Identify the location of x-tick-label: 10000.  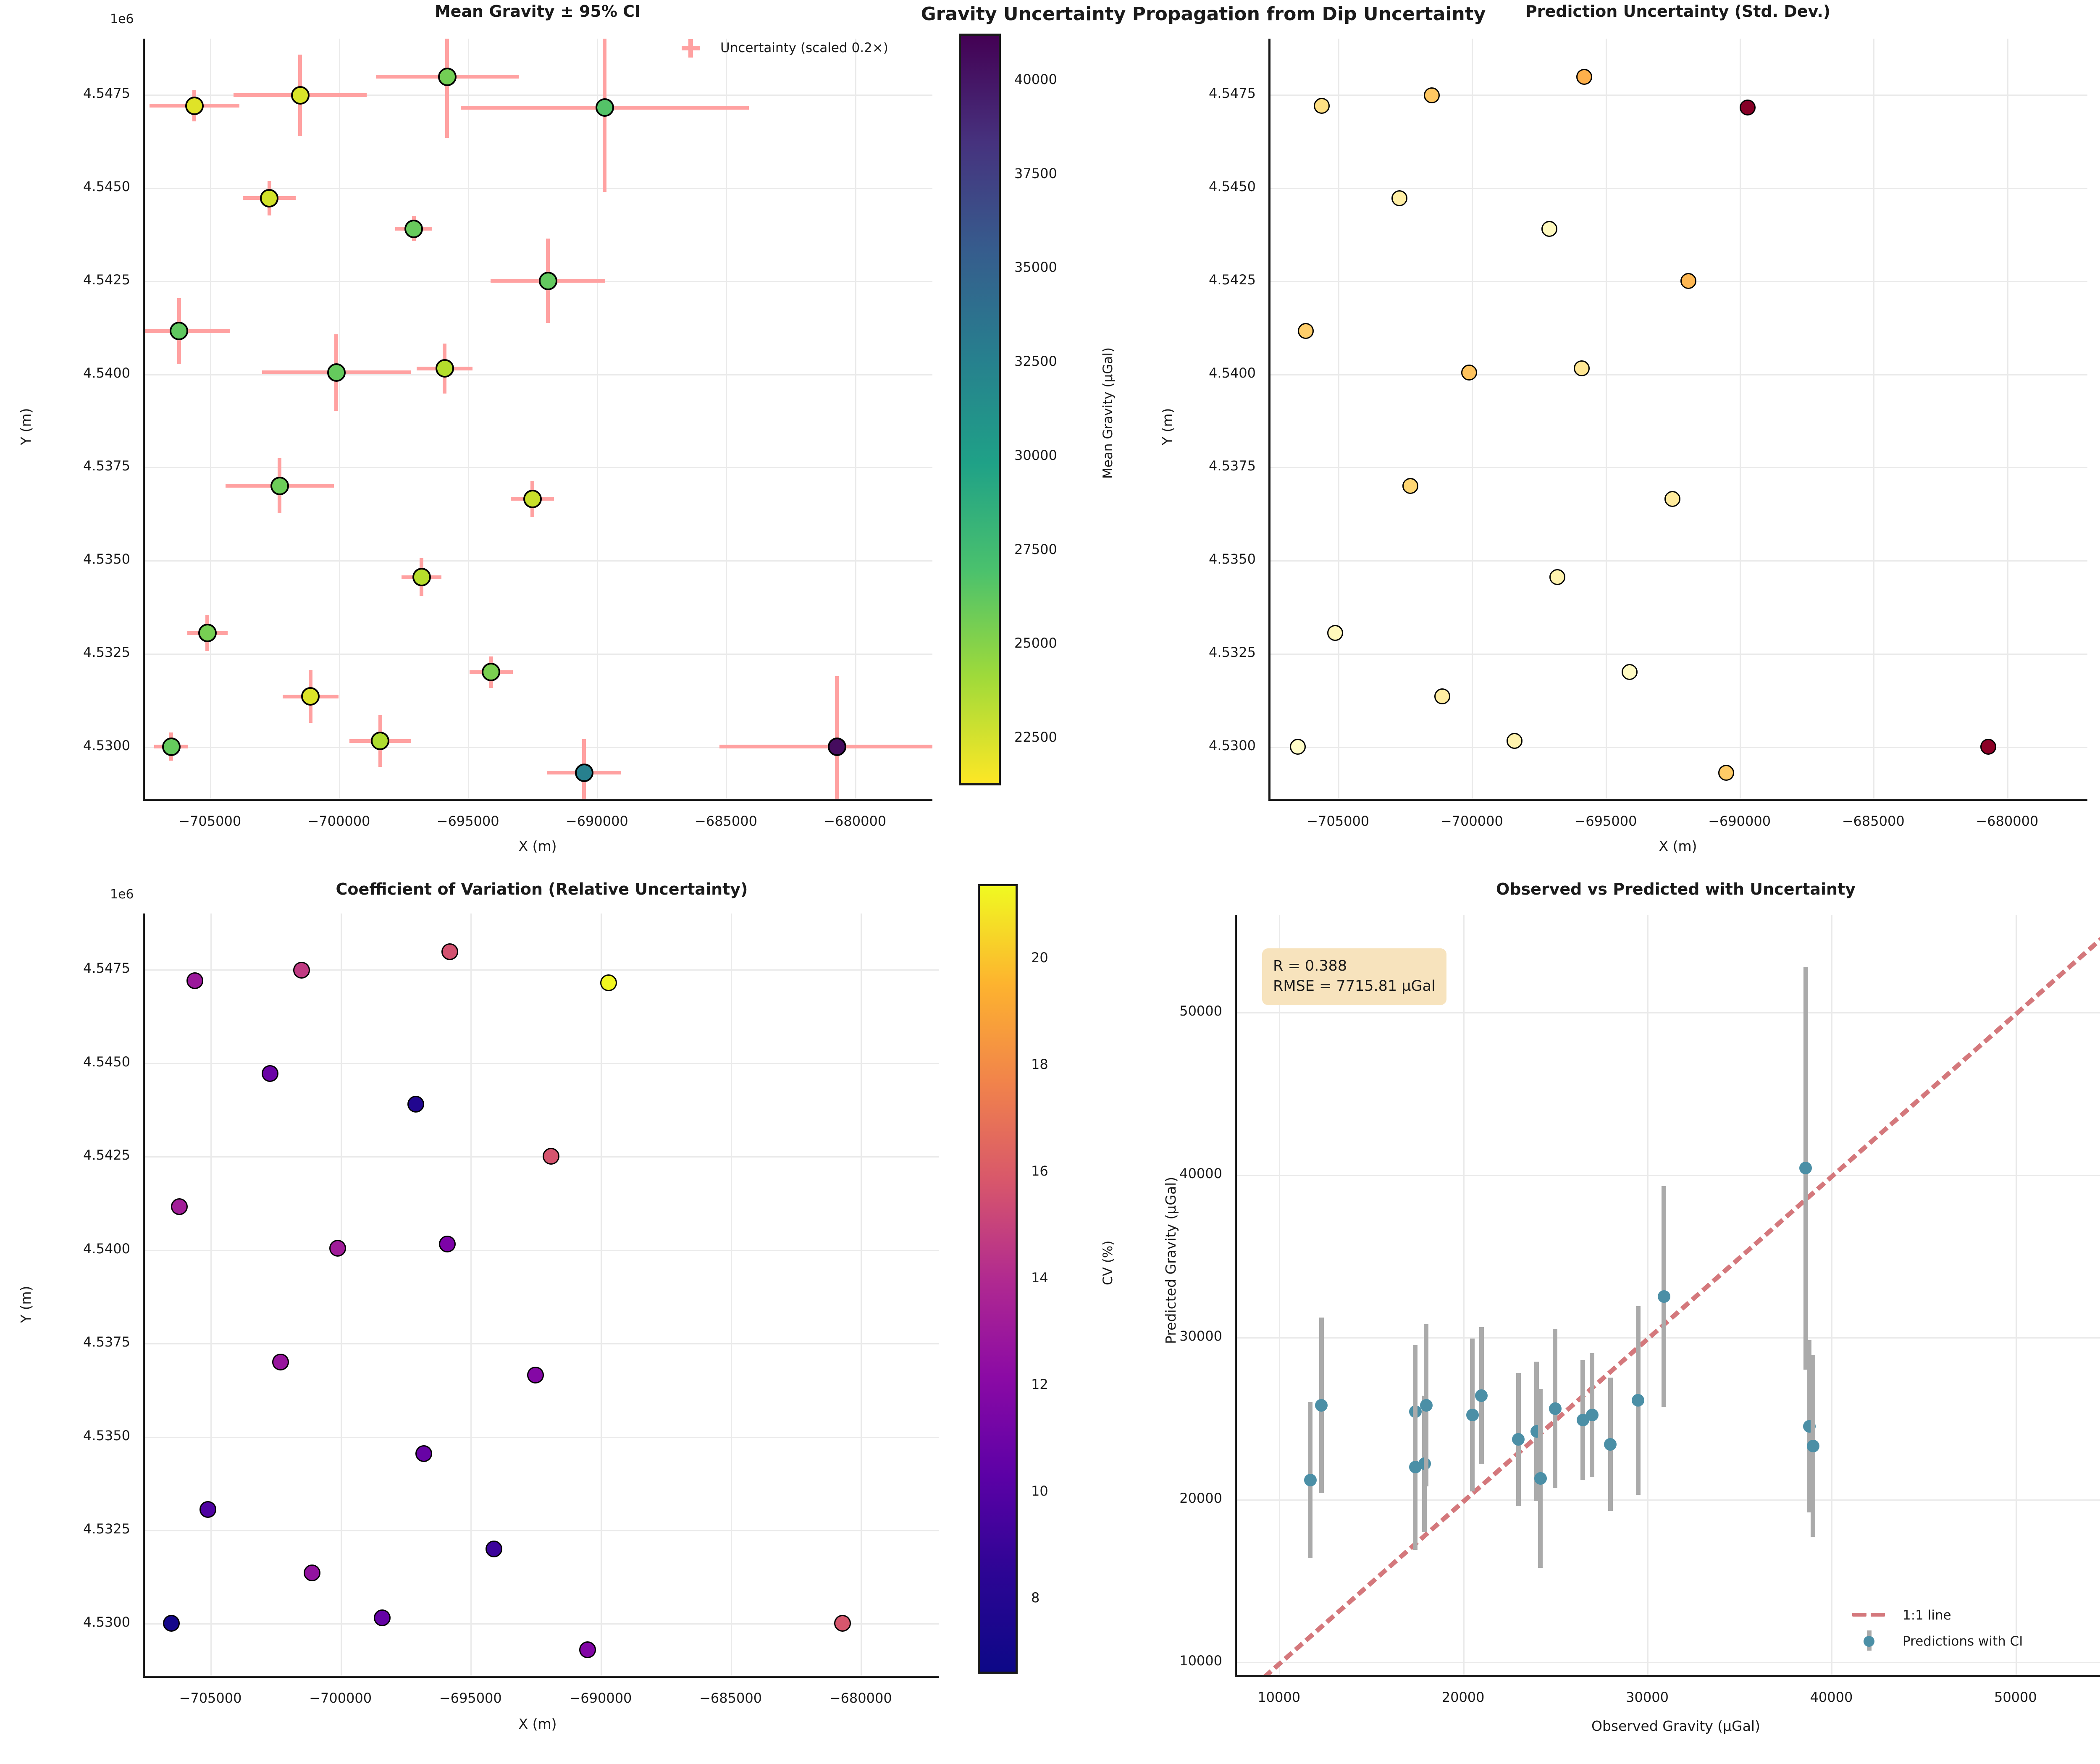
(1279, 1697).